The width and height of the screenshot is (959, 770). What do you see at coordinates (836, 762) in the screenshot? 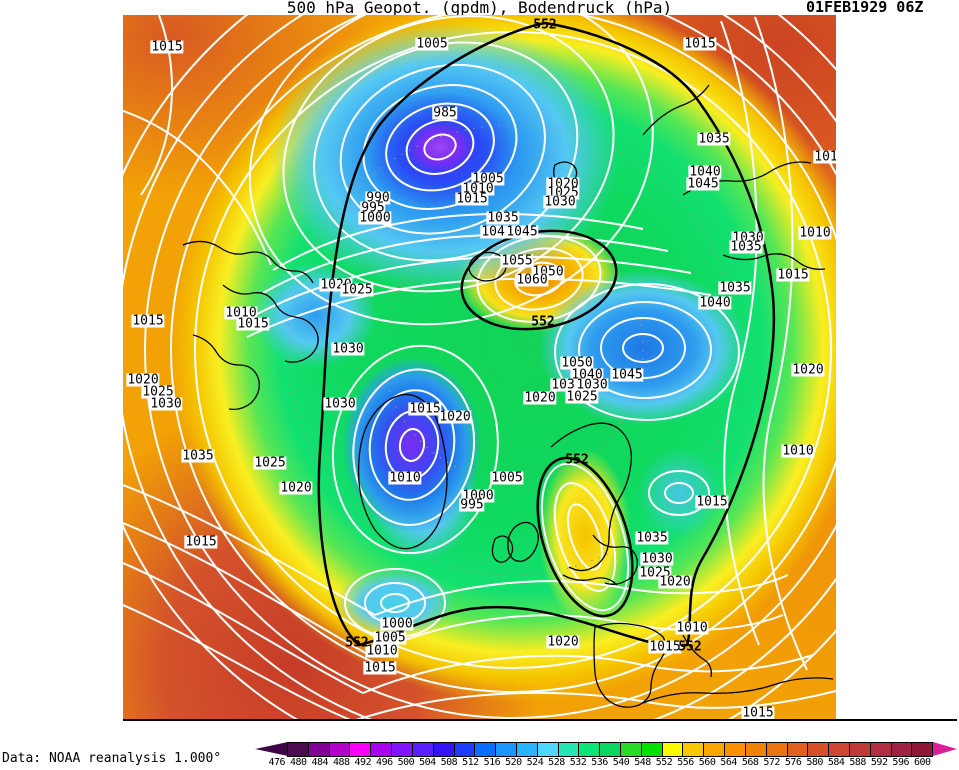
I see `legend-tick: 584` at bounding box center [836, 762].